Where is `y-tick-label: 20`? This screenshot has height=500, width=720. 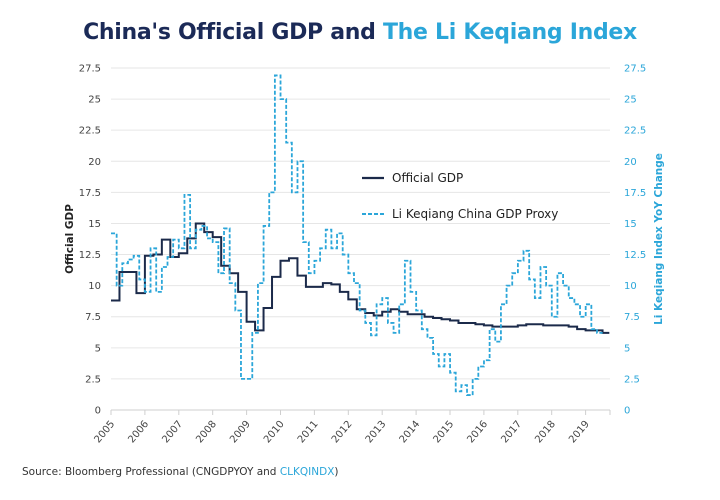
y-tick-label: 20 is located at coordinates (94, 162).